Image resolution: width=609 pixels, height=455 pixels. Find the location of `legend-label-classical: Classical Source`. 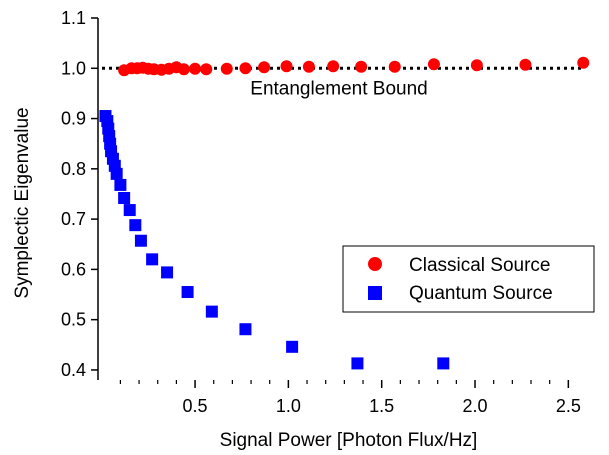

legend-label-classical: Classical Source is located at coordinates (480, 265).